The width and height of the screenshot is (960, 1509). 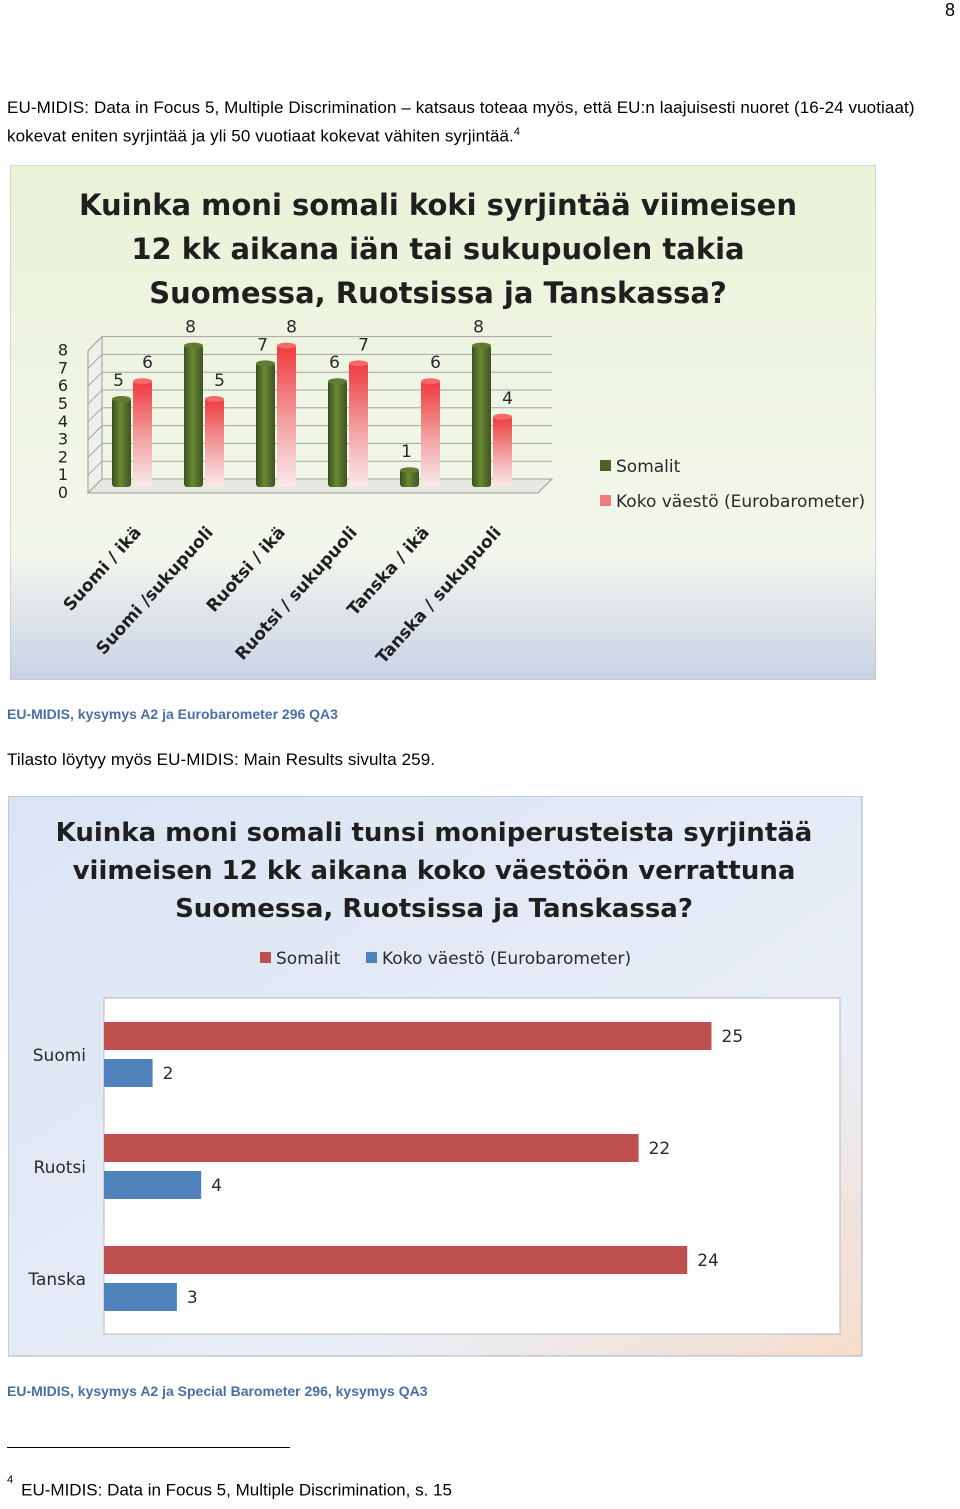 I want to click on category-label: Suomi, so click(x=59, y=1056).